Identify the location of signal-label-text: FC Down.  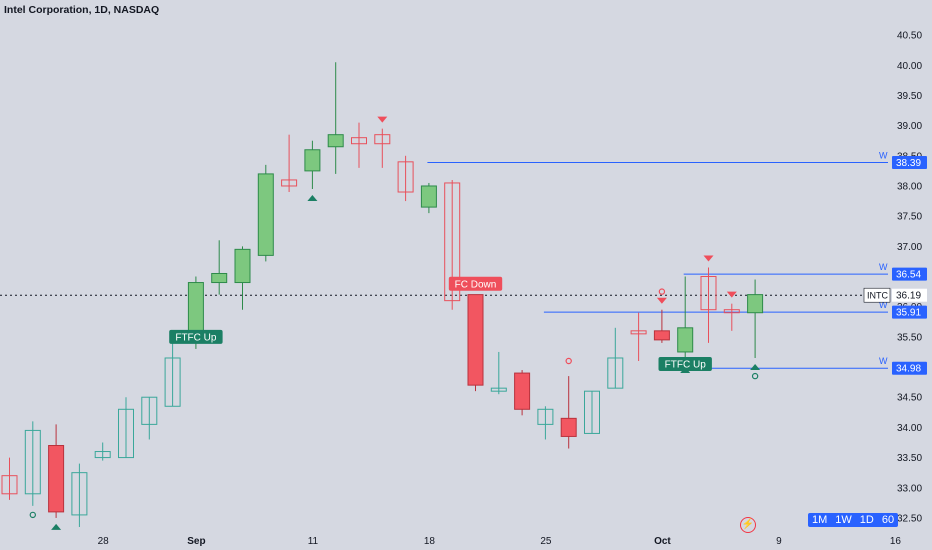
(476, 284).